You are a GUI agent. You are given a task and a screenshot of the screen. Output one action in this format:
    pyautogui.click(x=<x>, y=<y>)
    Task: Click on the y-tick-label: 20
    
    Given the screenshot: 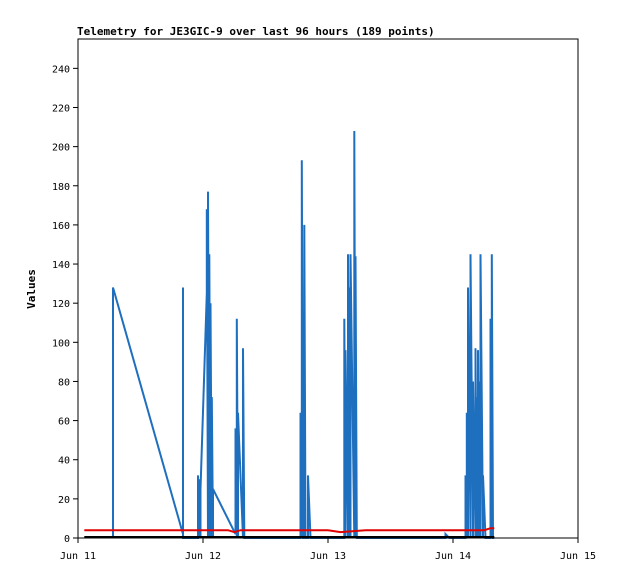 What is the action you would take?
    pyautogui.click(x=64, y=500)
    